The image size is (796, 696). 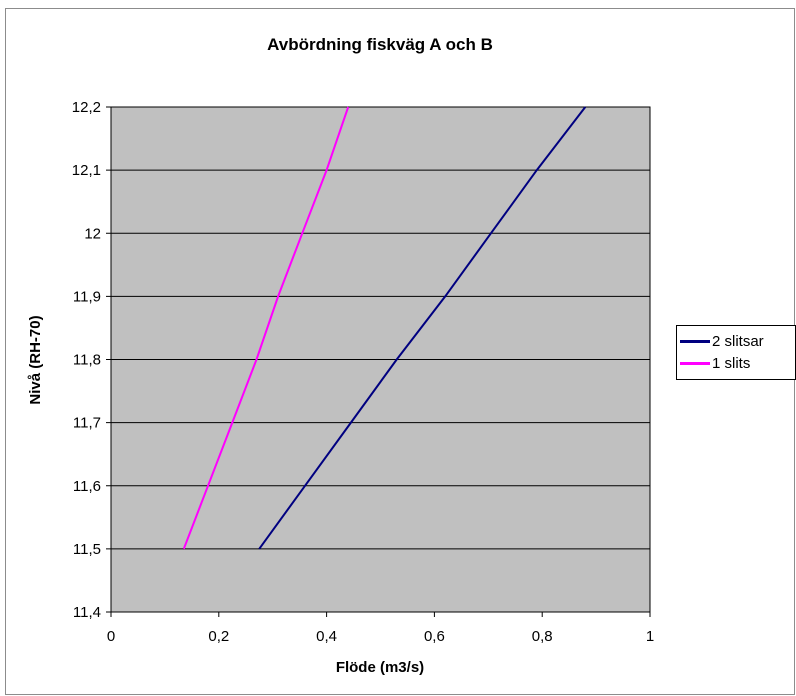 I want to click on y-tick-label: 11,5, so click(x=87, y=549).